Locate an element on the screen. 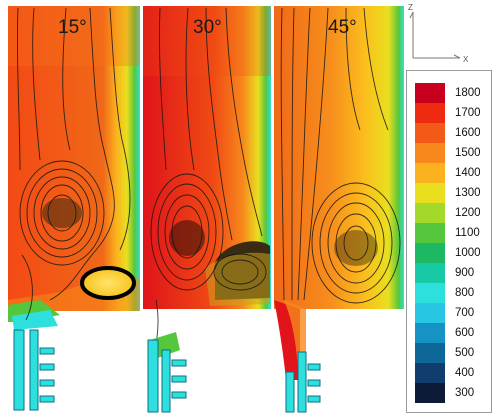 This screenshot has width=494, height=417. axes-indicator is located at coordinates (435, 35).